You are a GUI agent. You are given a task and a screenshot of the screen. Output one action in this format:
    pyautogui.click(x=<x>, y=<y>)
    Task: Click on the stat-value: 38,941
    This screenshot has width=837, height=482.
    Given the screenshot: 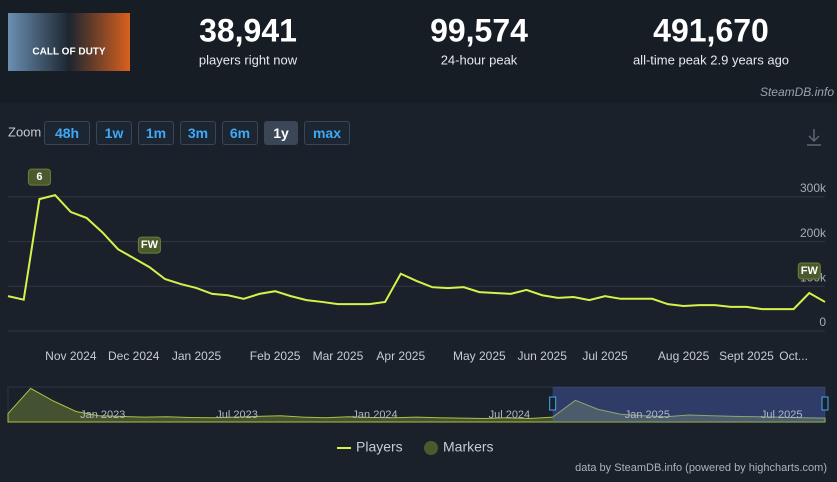 What is the action you would take?
    pyautogui.click(x=248, y=30)
    